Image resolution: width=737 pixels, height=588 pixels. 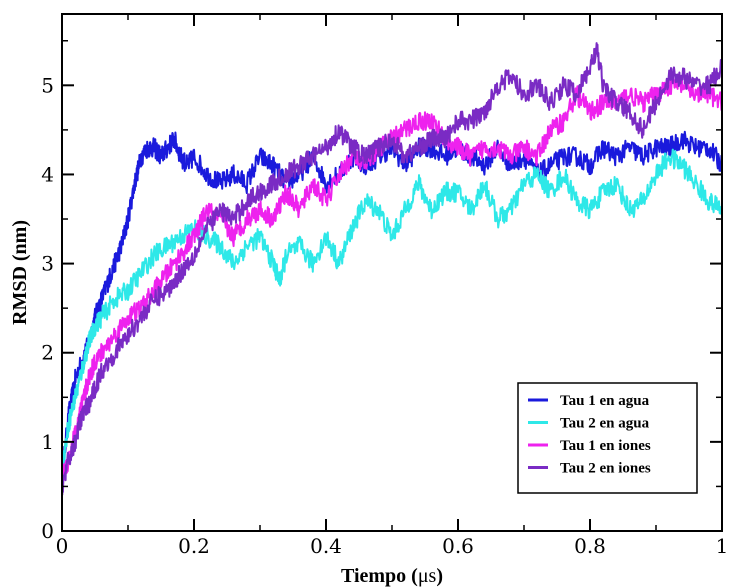 I want to click on x-tick-label: 0, so click(x=62, y=546).